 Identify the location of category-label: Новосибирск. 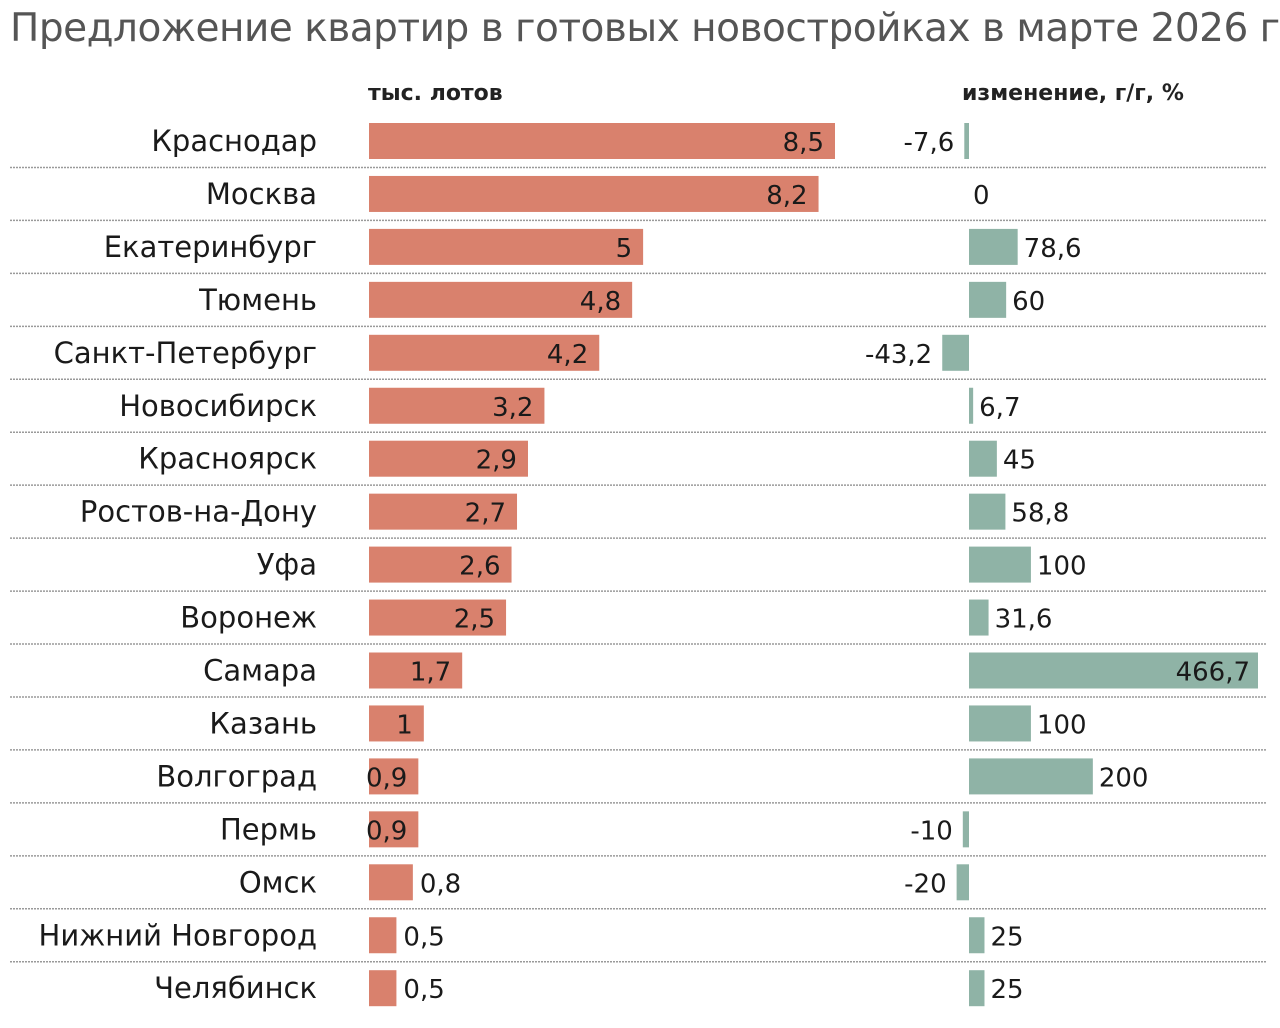
(218, 406).